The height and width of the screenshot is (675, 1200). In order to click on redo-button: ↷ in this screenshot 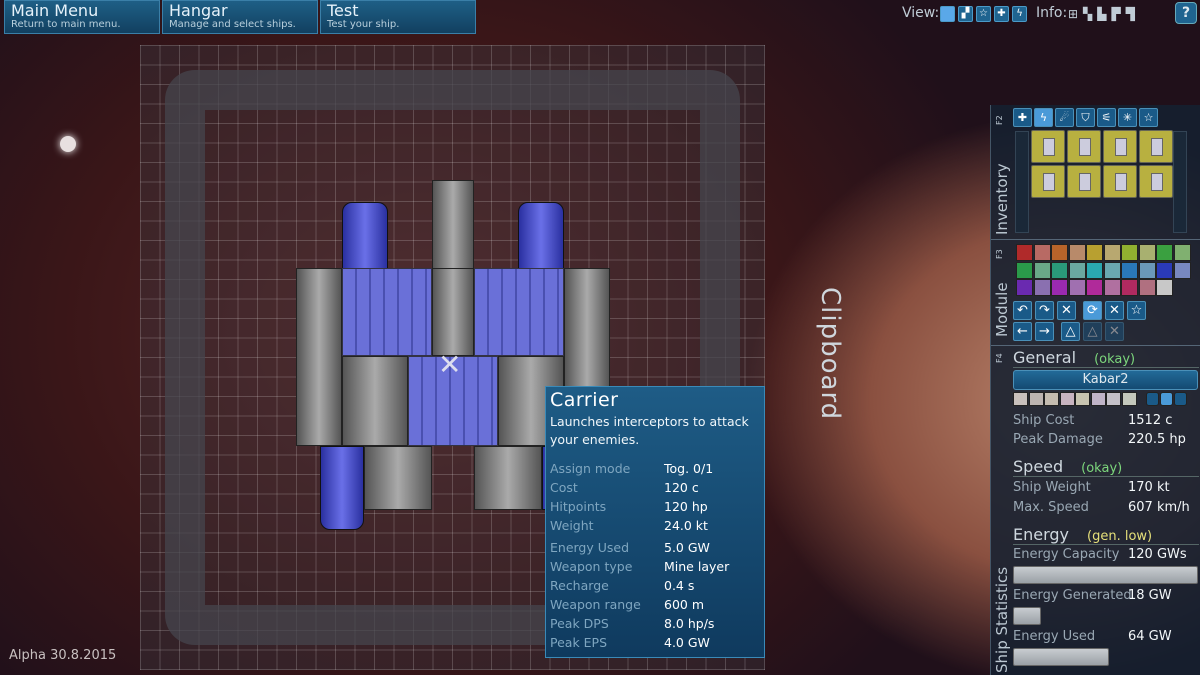, I will do `click(1044, 310)`.